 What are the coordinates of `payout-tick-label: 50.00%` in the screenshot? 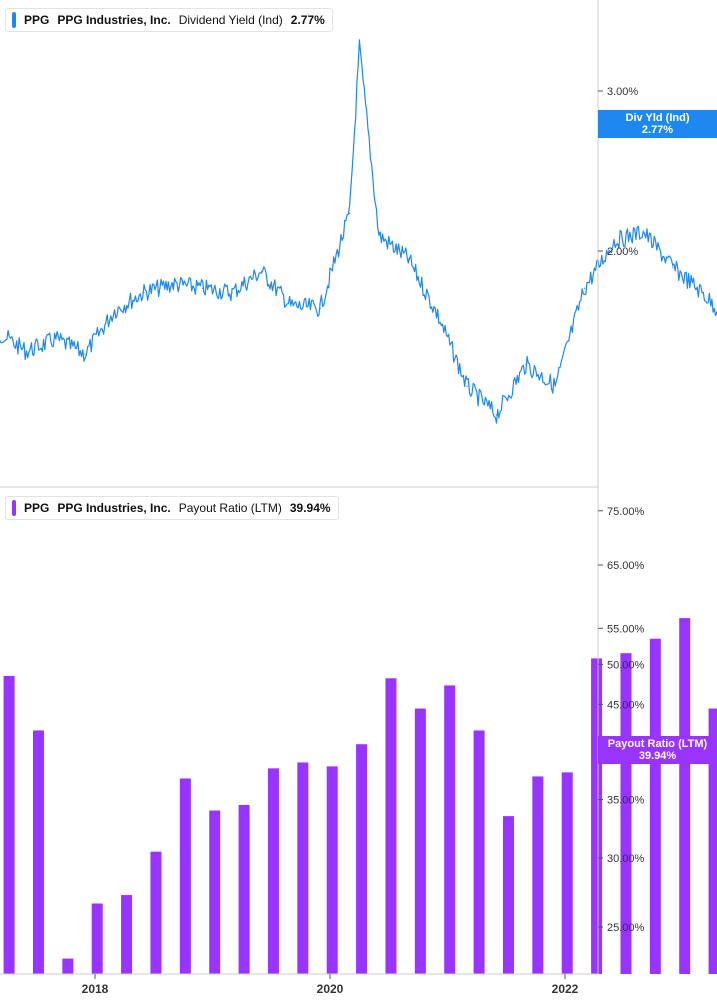 It's located at (626, 665).